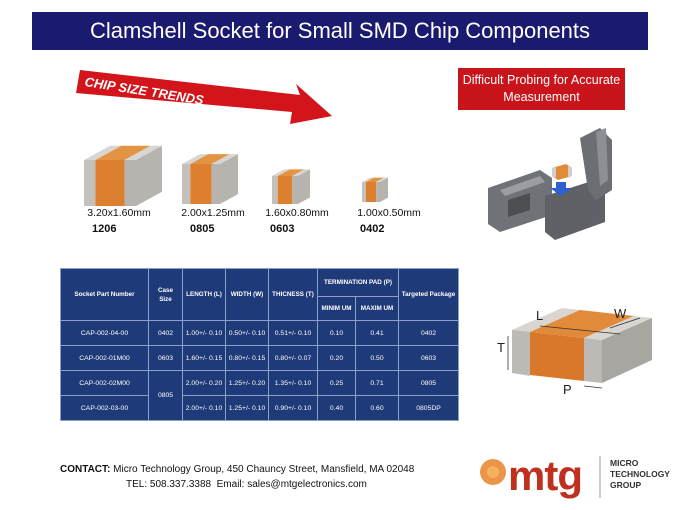 The height and width of the screenshot is (510, 680). I want to click on header-cell: Targeted Package, so click(429, 294).